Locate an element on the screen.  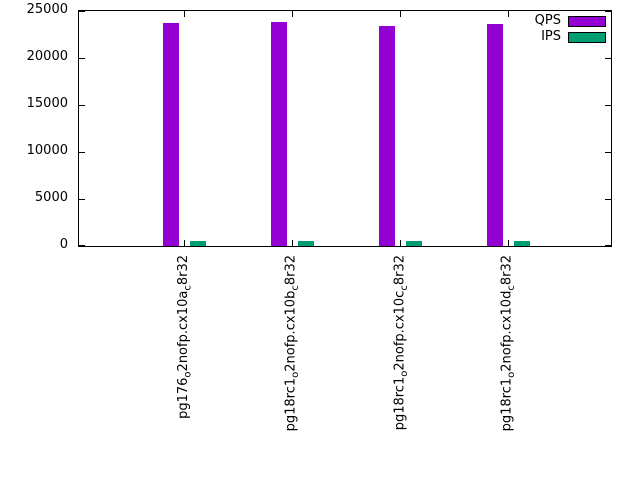
x-category-label: pg18rc1o2nofp.cx10dc8r32 is located at coordinates (508, 343).